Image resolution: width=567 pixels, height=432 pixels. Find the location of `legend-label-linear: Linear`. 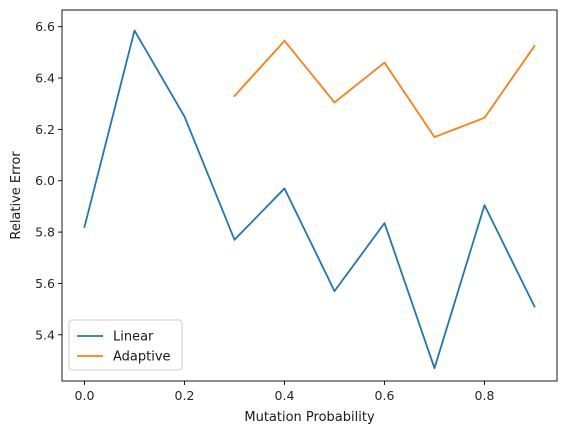

legend-label-linear: Linear is located at coordinates (133, 337).